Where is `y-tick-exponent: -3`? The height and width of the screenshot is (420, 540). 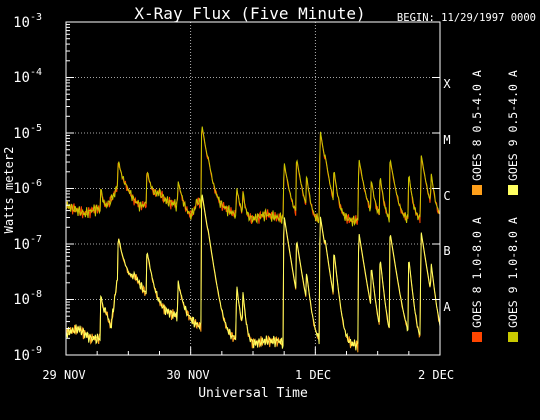 y-tick-exponent: -3 is located at coordinates (36, 17).